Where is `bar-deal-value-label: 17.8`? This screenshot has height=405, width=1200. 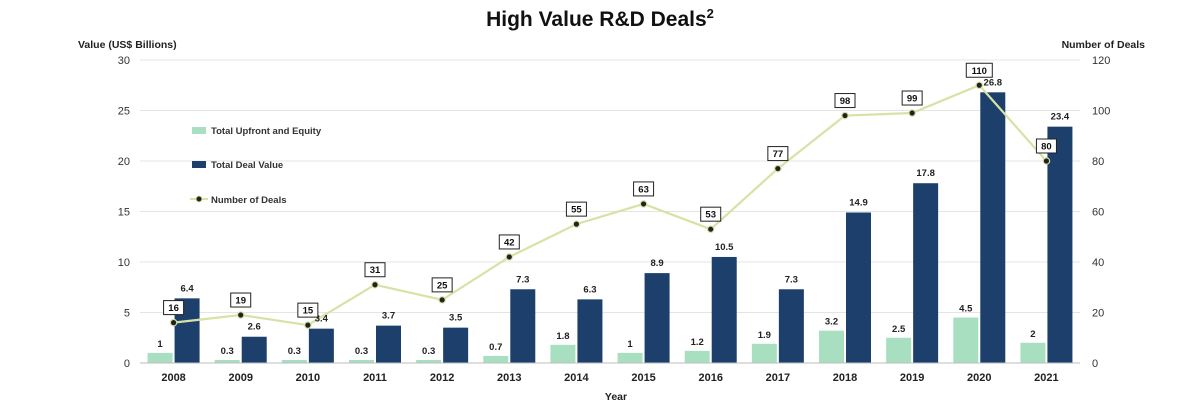 bar-deal-value-label: 17.8 is located at coordinates (925, 173).